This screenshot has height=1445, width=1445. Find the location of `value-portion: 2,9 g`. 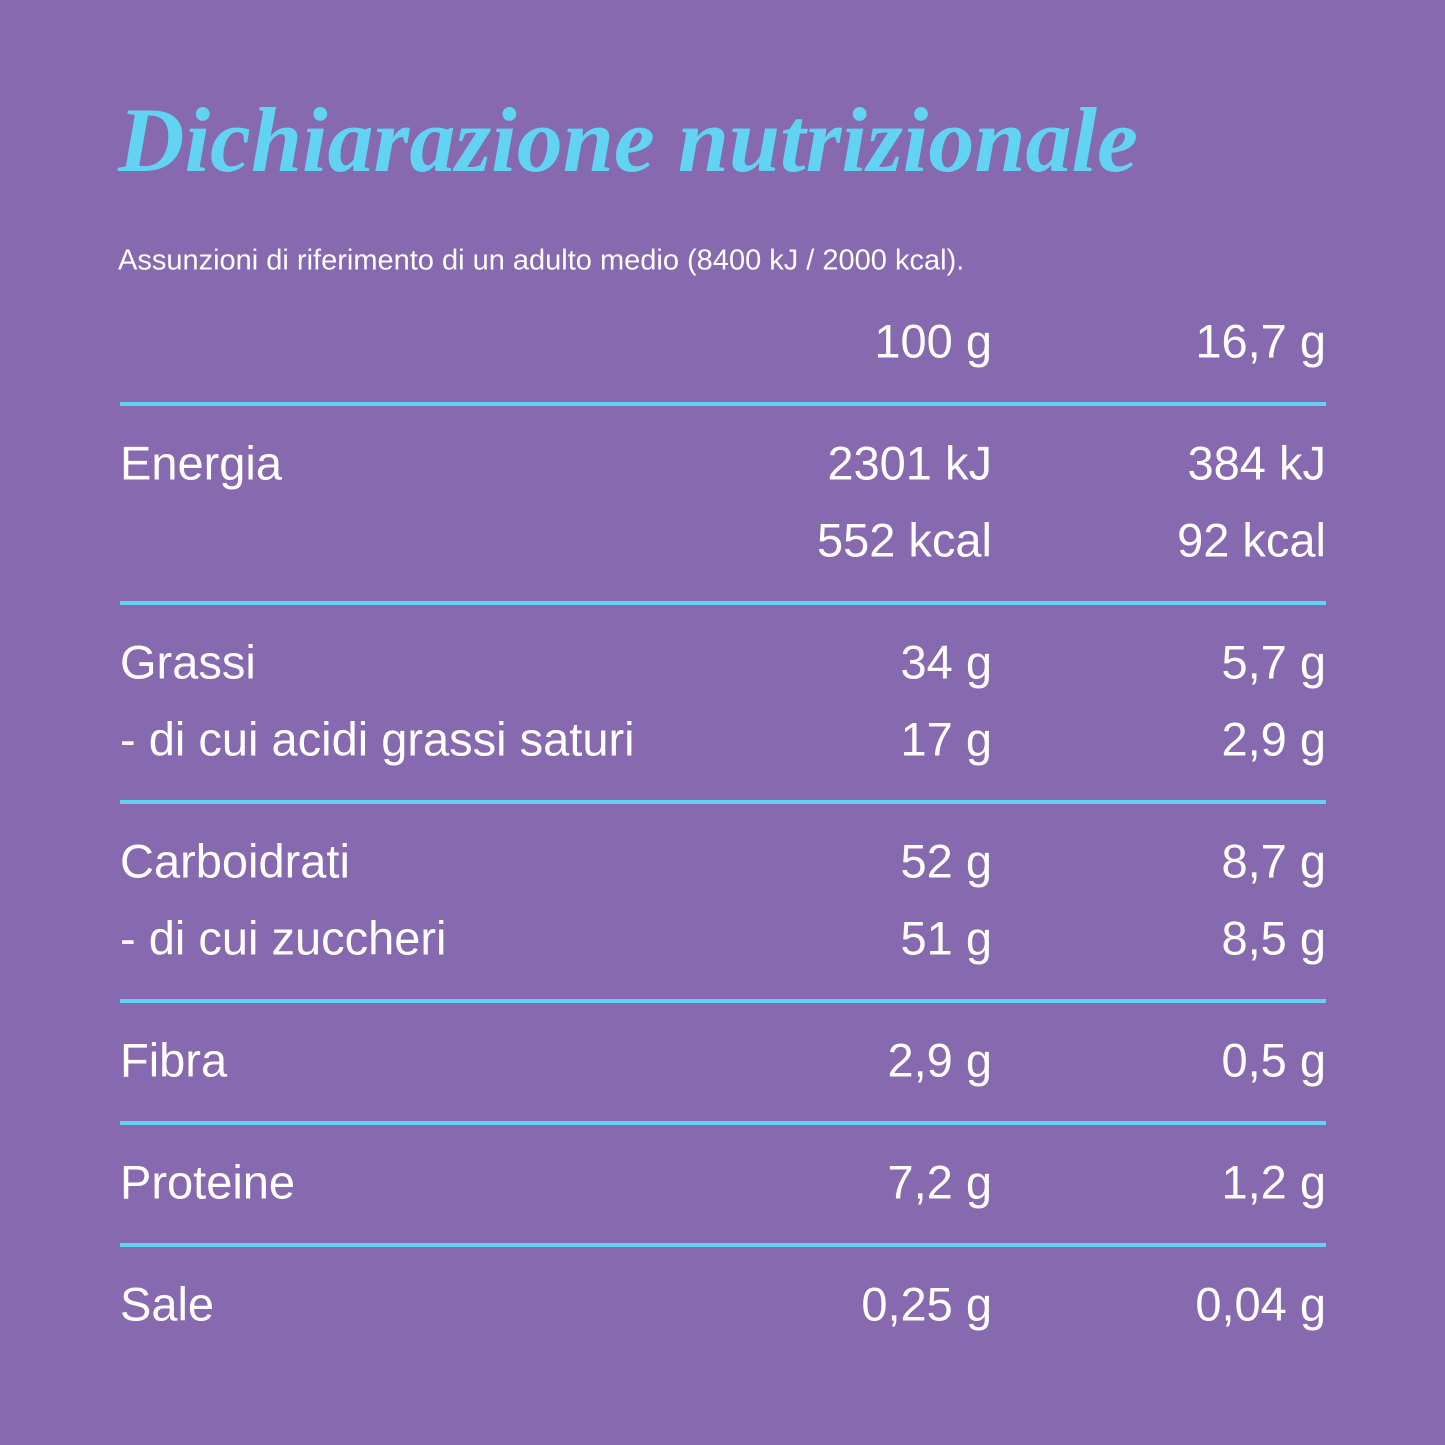

value-portion: 2,9 g is located at coordinates (1273, 738).